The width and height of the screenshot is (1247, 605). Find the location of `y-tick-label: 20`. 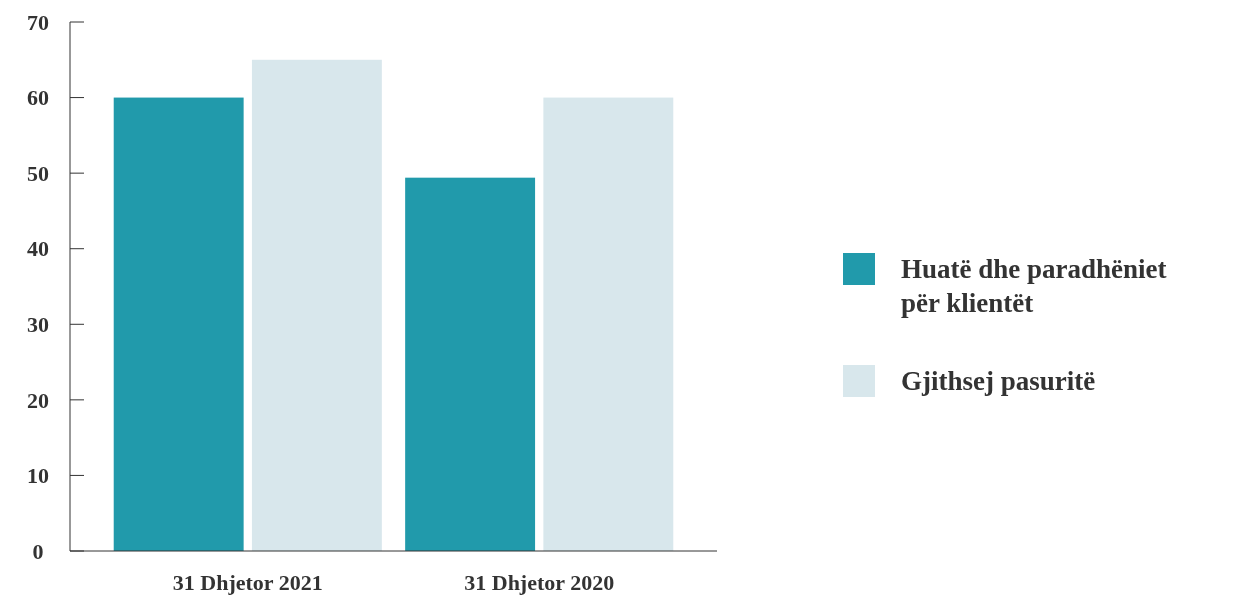

y-tick-label: 20 is located at coordinates (38, 400).